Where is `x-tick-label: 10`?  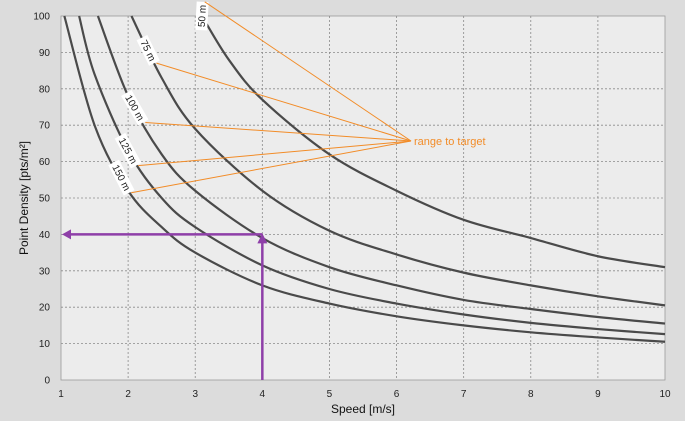
x-tick-label: 10 is located at coordinates (665, 394).